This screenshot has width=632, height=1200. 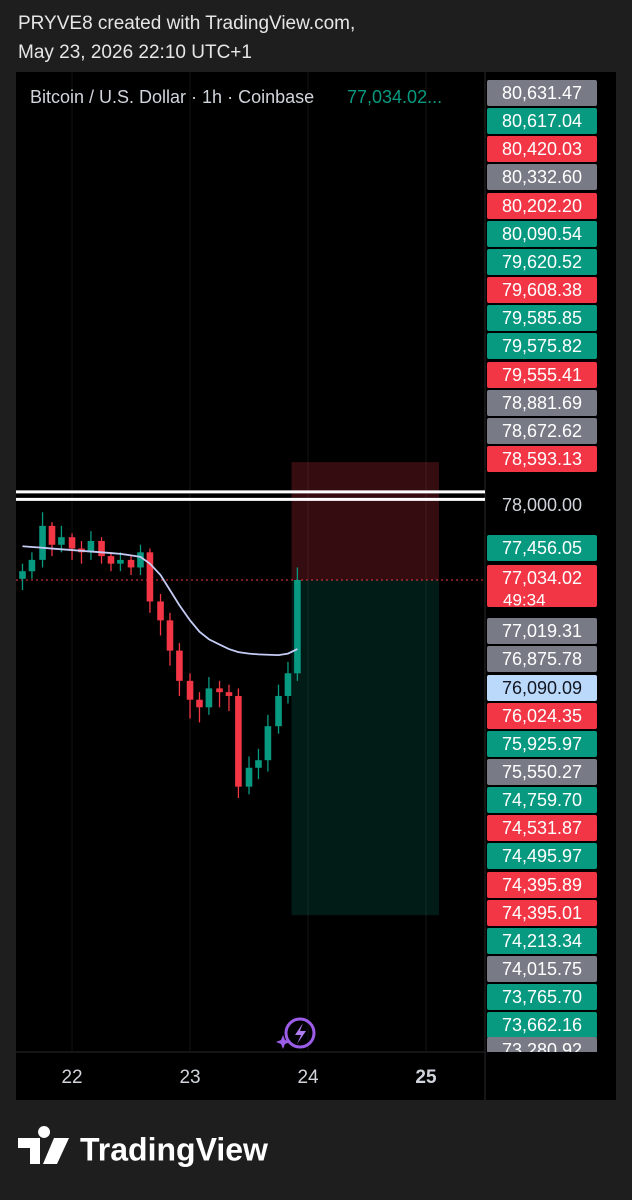 I want to click on price-label: 73,280.92, so click(x=542, y=1050).